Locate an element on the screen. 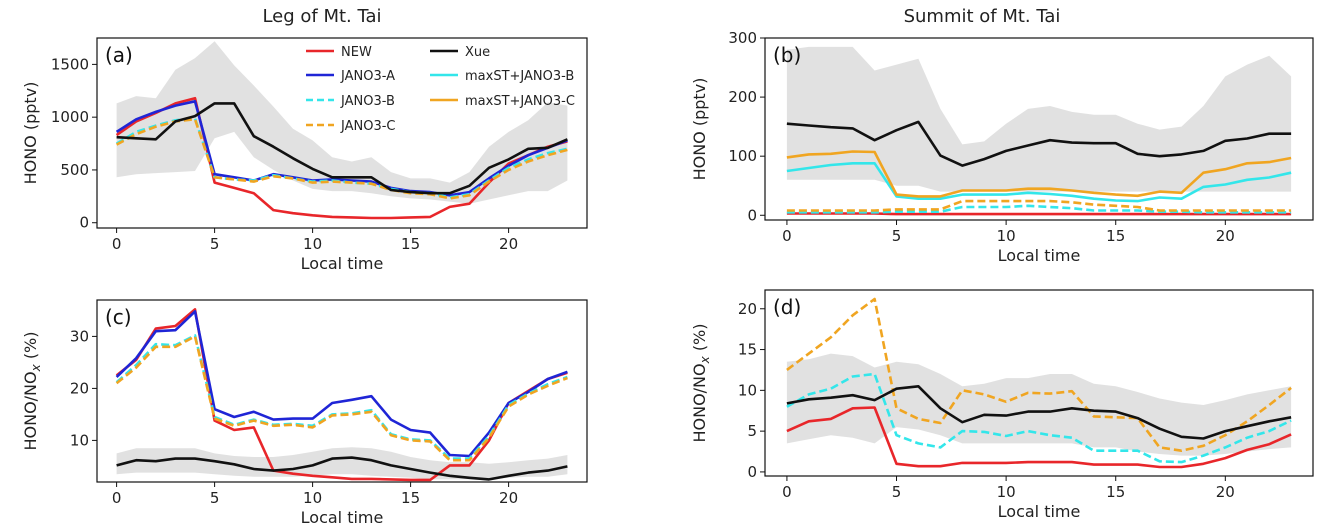 Image resolution: width=1322 pixels, height=531 pixels. legend-entry-label: maxST+JANO3-C is located at coordinates (520, 101).